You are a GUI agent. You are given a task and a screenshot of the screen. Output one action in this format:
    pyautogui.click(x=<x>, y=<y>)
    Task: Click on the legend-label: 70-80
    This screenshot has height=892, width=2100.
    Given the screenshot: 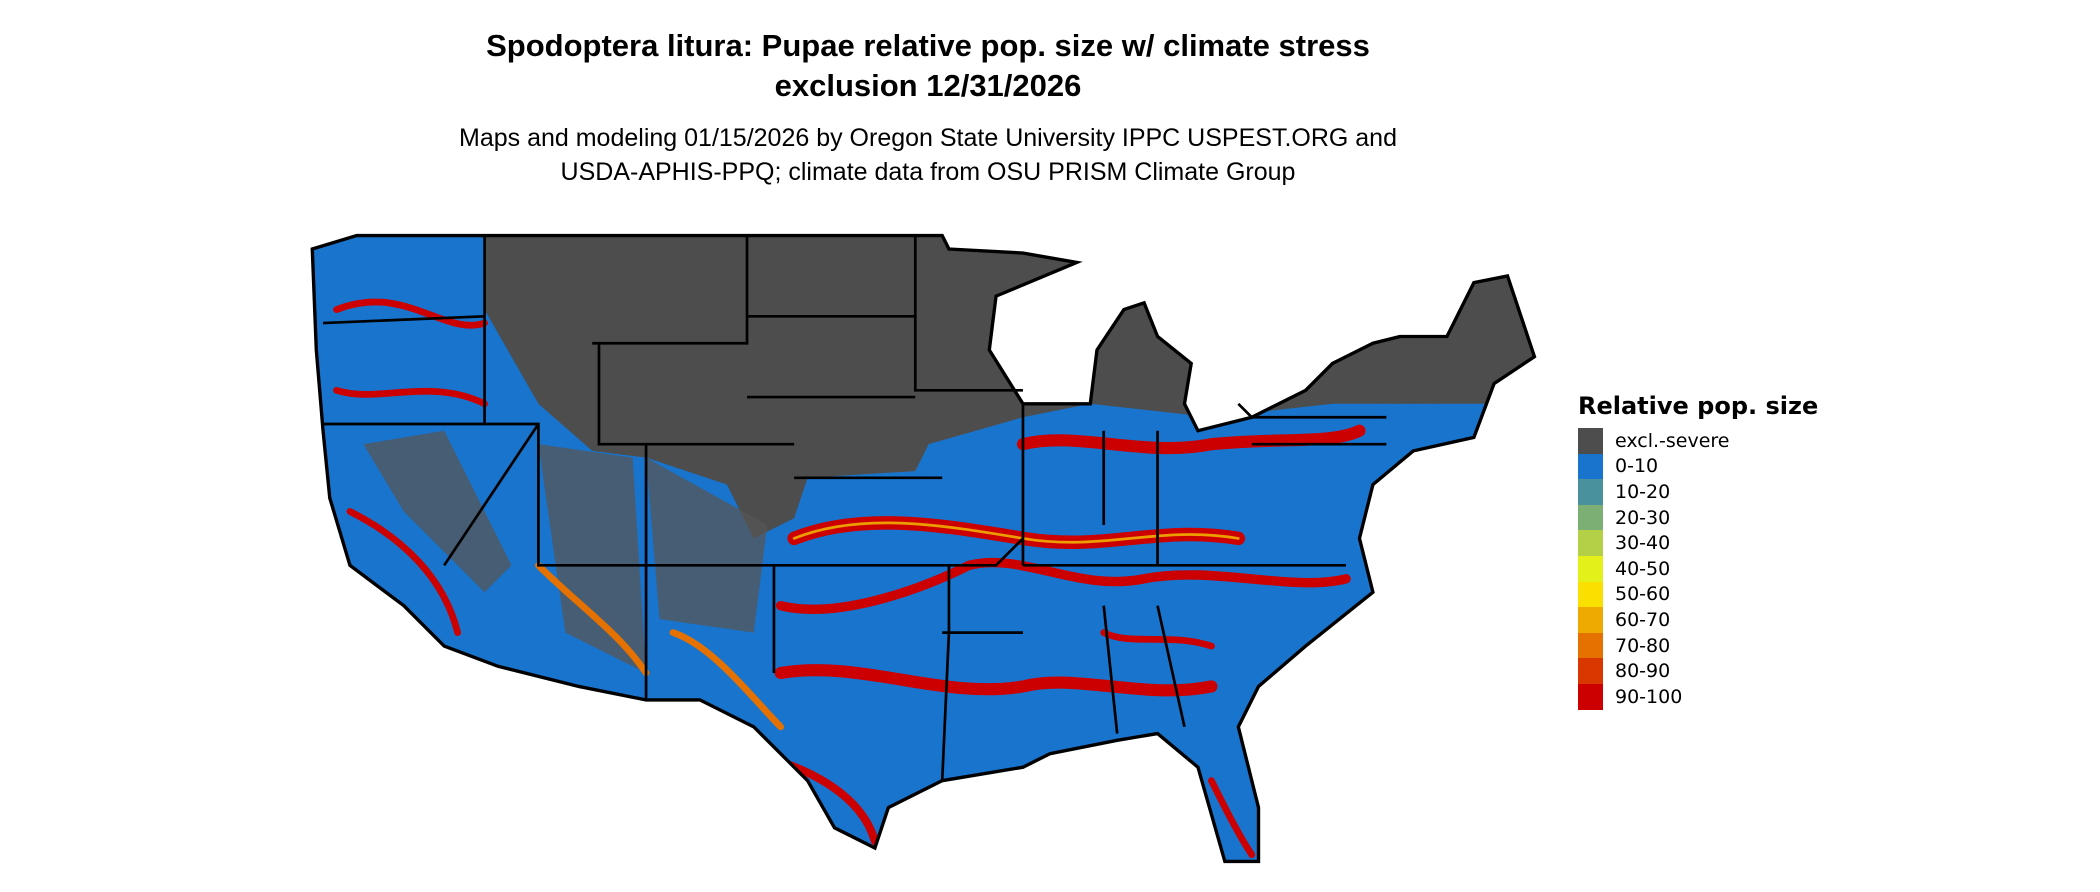 What is the action you would take?
    pyautogui.click(x=1643, y=645)
    